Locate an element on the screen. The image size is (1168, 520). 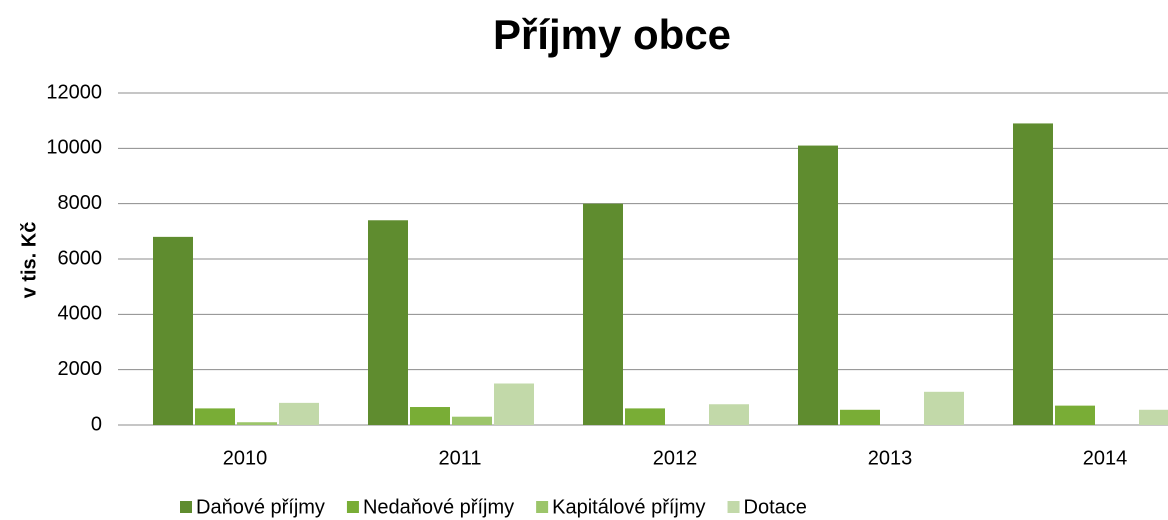
legend-label: Dotace is located at coordinates (775, 507).